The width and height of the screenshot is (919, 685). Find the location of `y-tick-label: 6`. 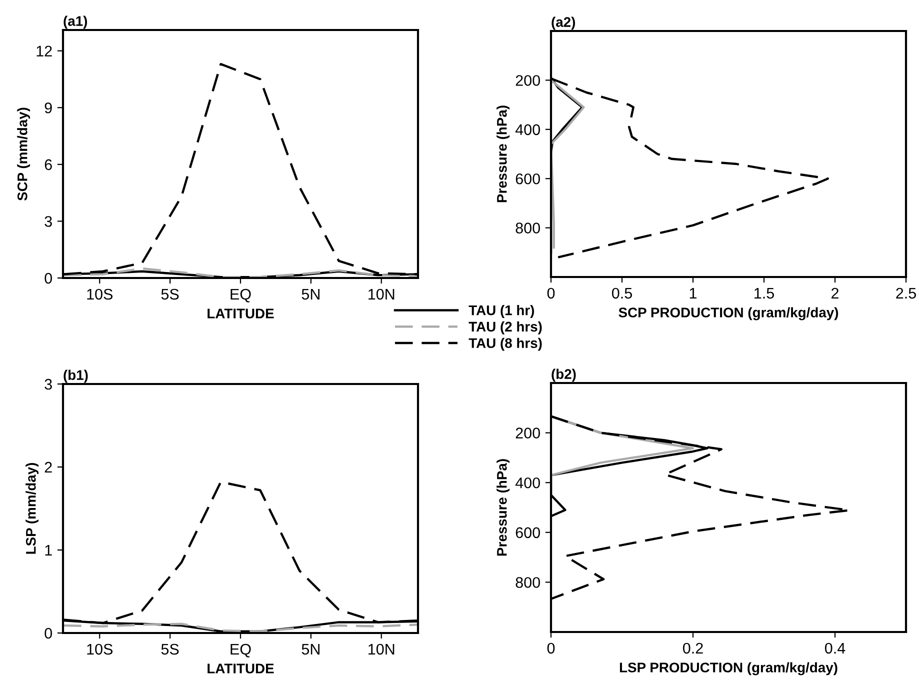

y-tick-label: 6 is located at coordinates (48, 164).